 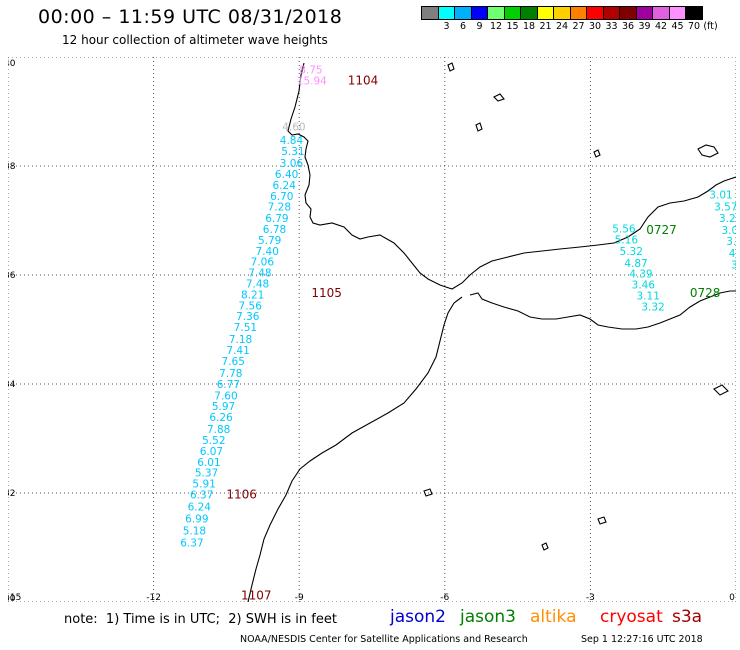 What do you see at coordinates (728, 231) in the screenshot?
I see `wave-height-value: 3.09` at bounding box center [728, 231].